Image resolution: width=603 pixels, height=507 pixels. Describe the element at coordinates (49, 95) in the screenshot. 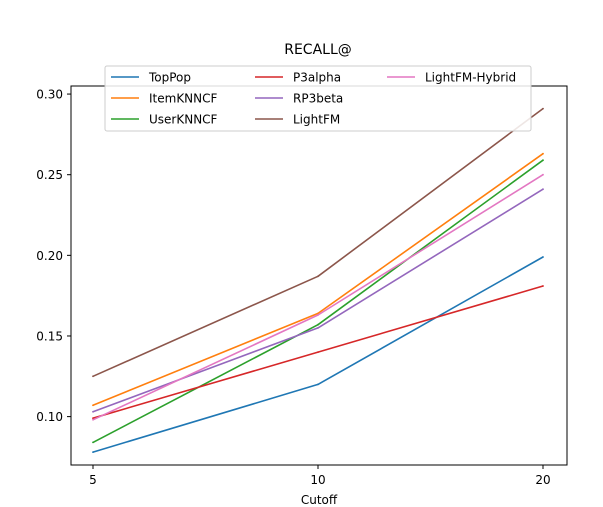

I see `y-tick-label: 0.30` at that location.